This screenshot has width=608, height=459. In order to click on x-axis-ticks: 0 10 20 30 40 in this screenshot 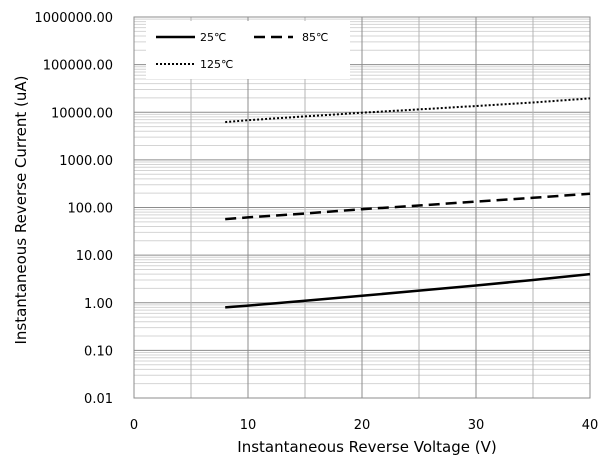, I will do `click(364, 425)`.